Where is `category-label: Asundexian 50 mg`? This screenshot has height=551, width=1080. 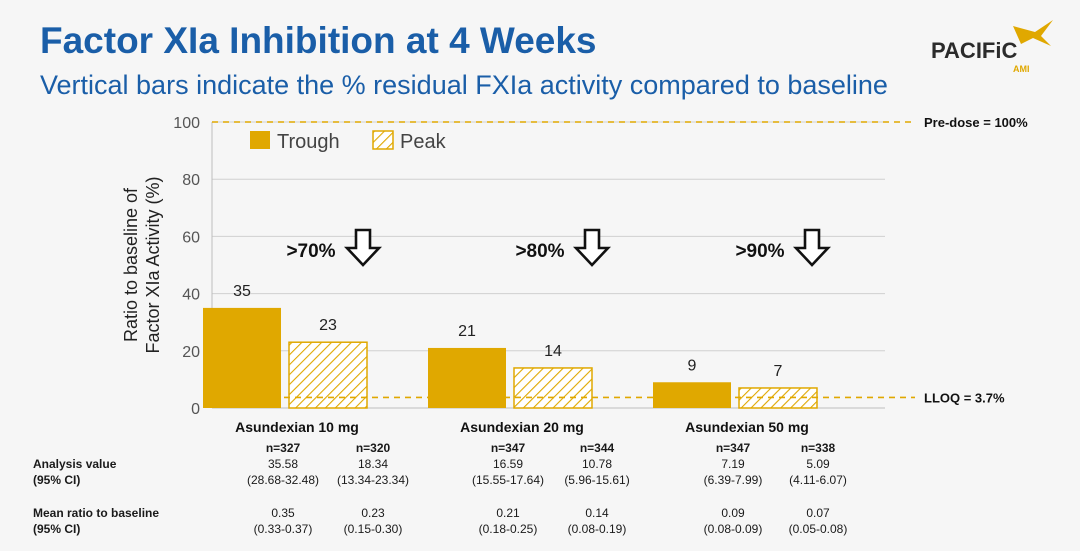 category-label: Asundexian 50 mg is located at coordinates (747, 427).